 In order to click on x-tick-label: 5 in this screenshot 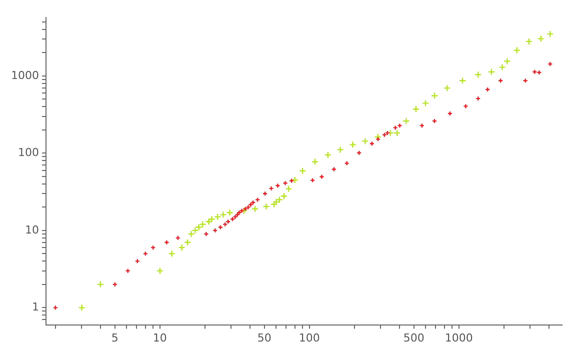, I will do `click(114, 337)`.